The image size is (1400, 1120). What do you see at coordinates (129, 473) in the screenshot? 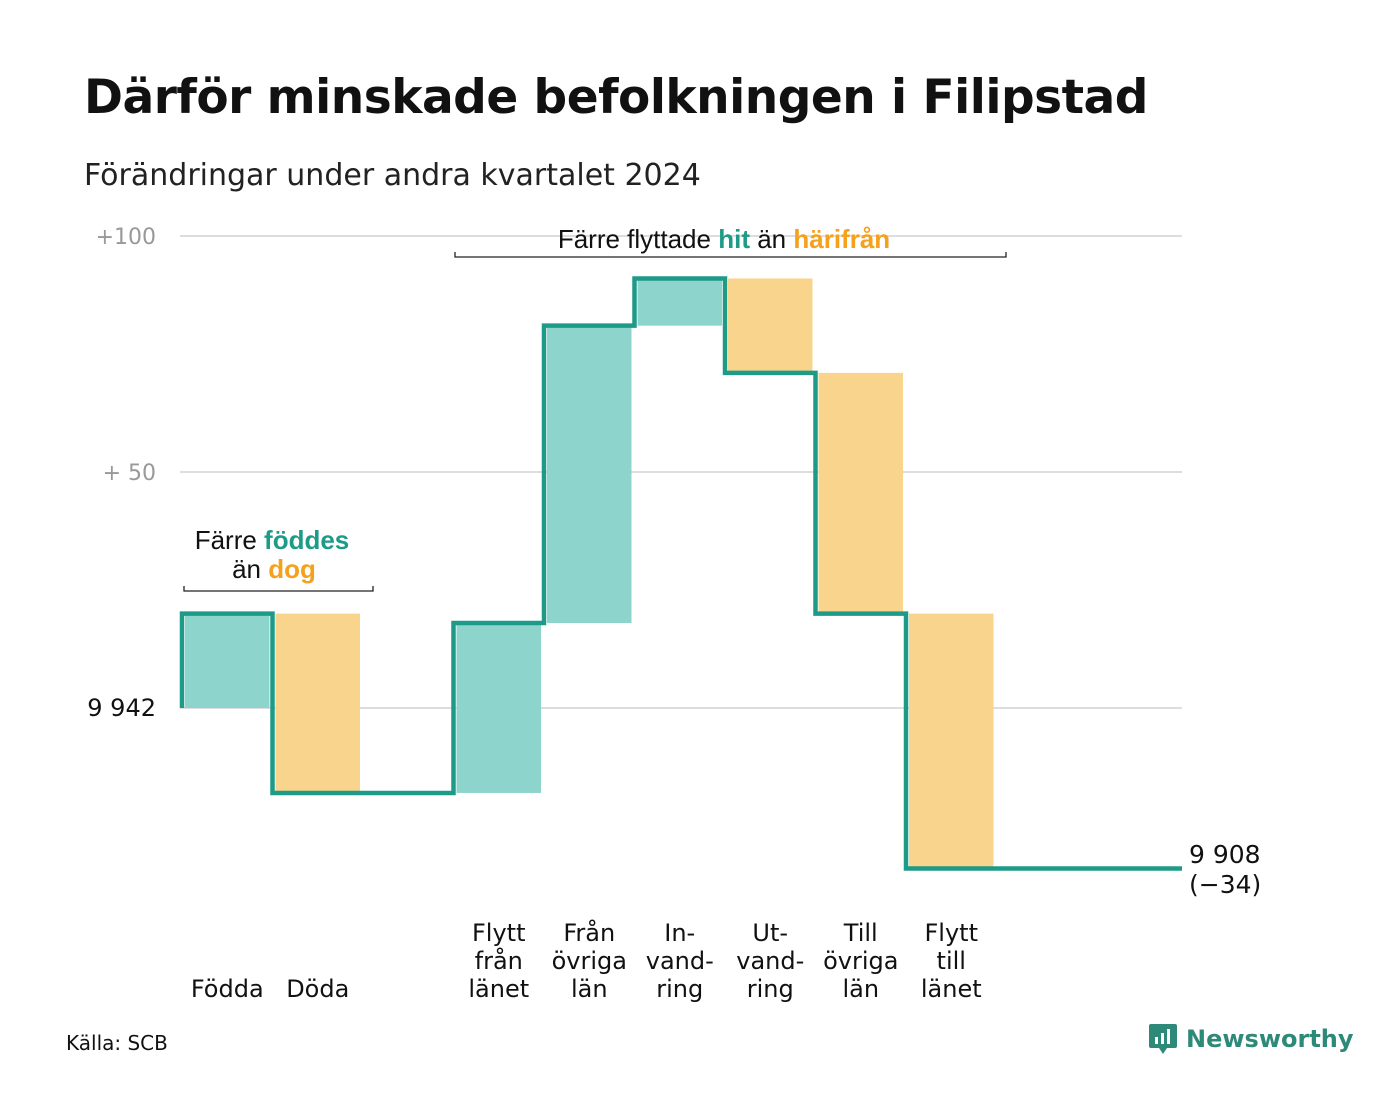
I see `y-tick-label: + 50` at bounding box center [129, 473].